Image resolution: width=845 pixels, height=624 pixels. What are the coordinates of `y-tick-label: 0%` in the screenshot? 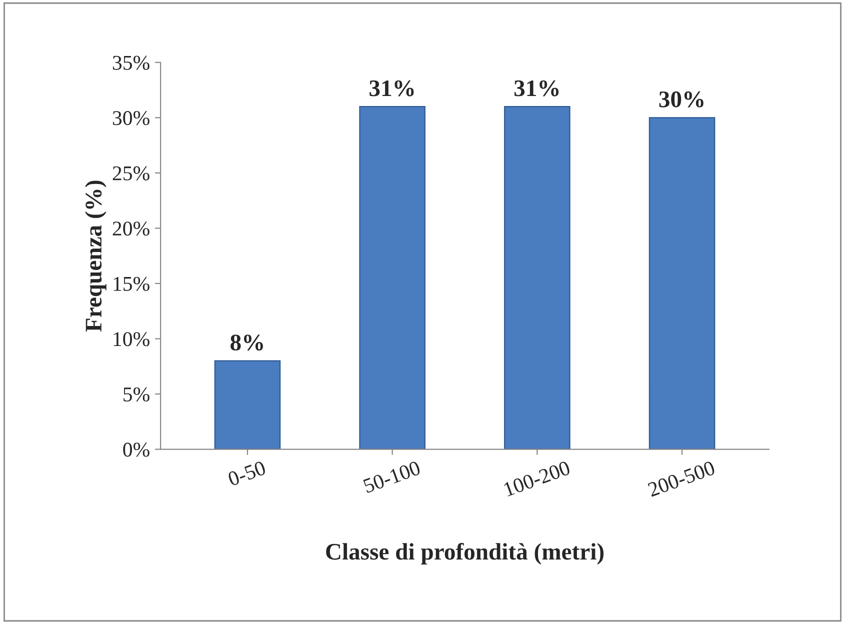 It's located at (136, 449).